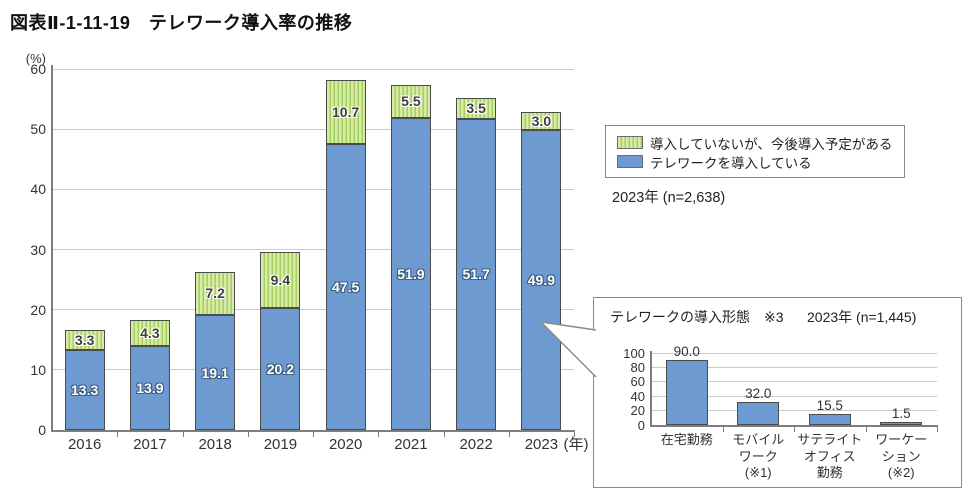 The image size is (966, 497). Describe the element at coordinates (541, 444) in the screenshot. I see `main-x-label-2023: 2023` at that location.